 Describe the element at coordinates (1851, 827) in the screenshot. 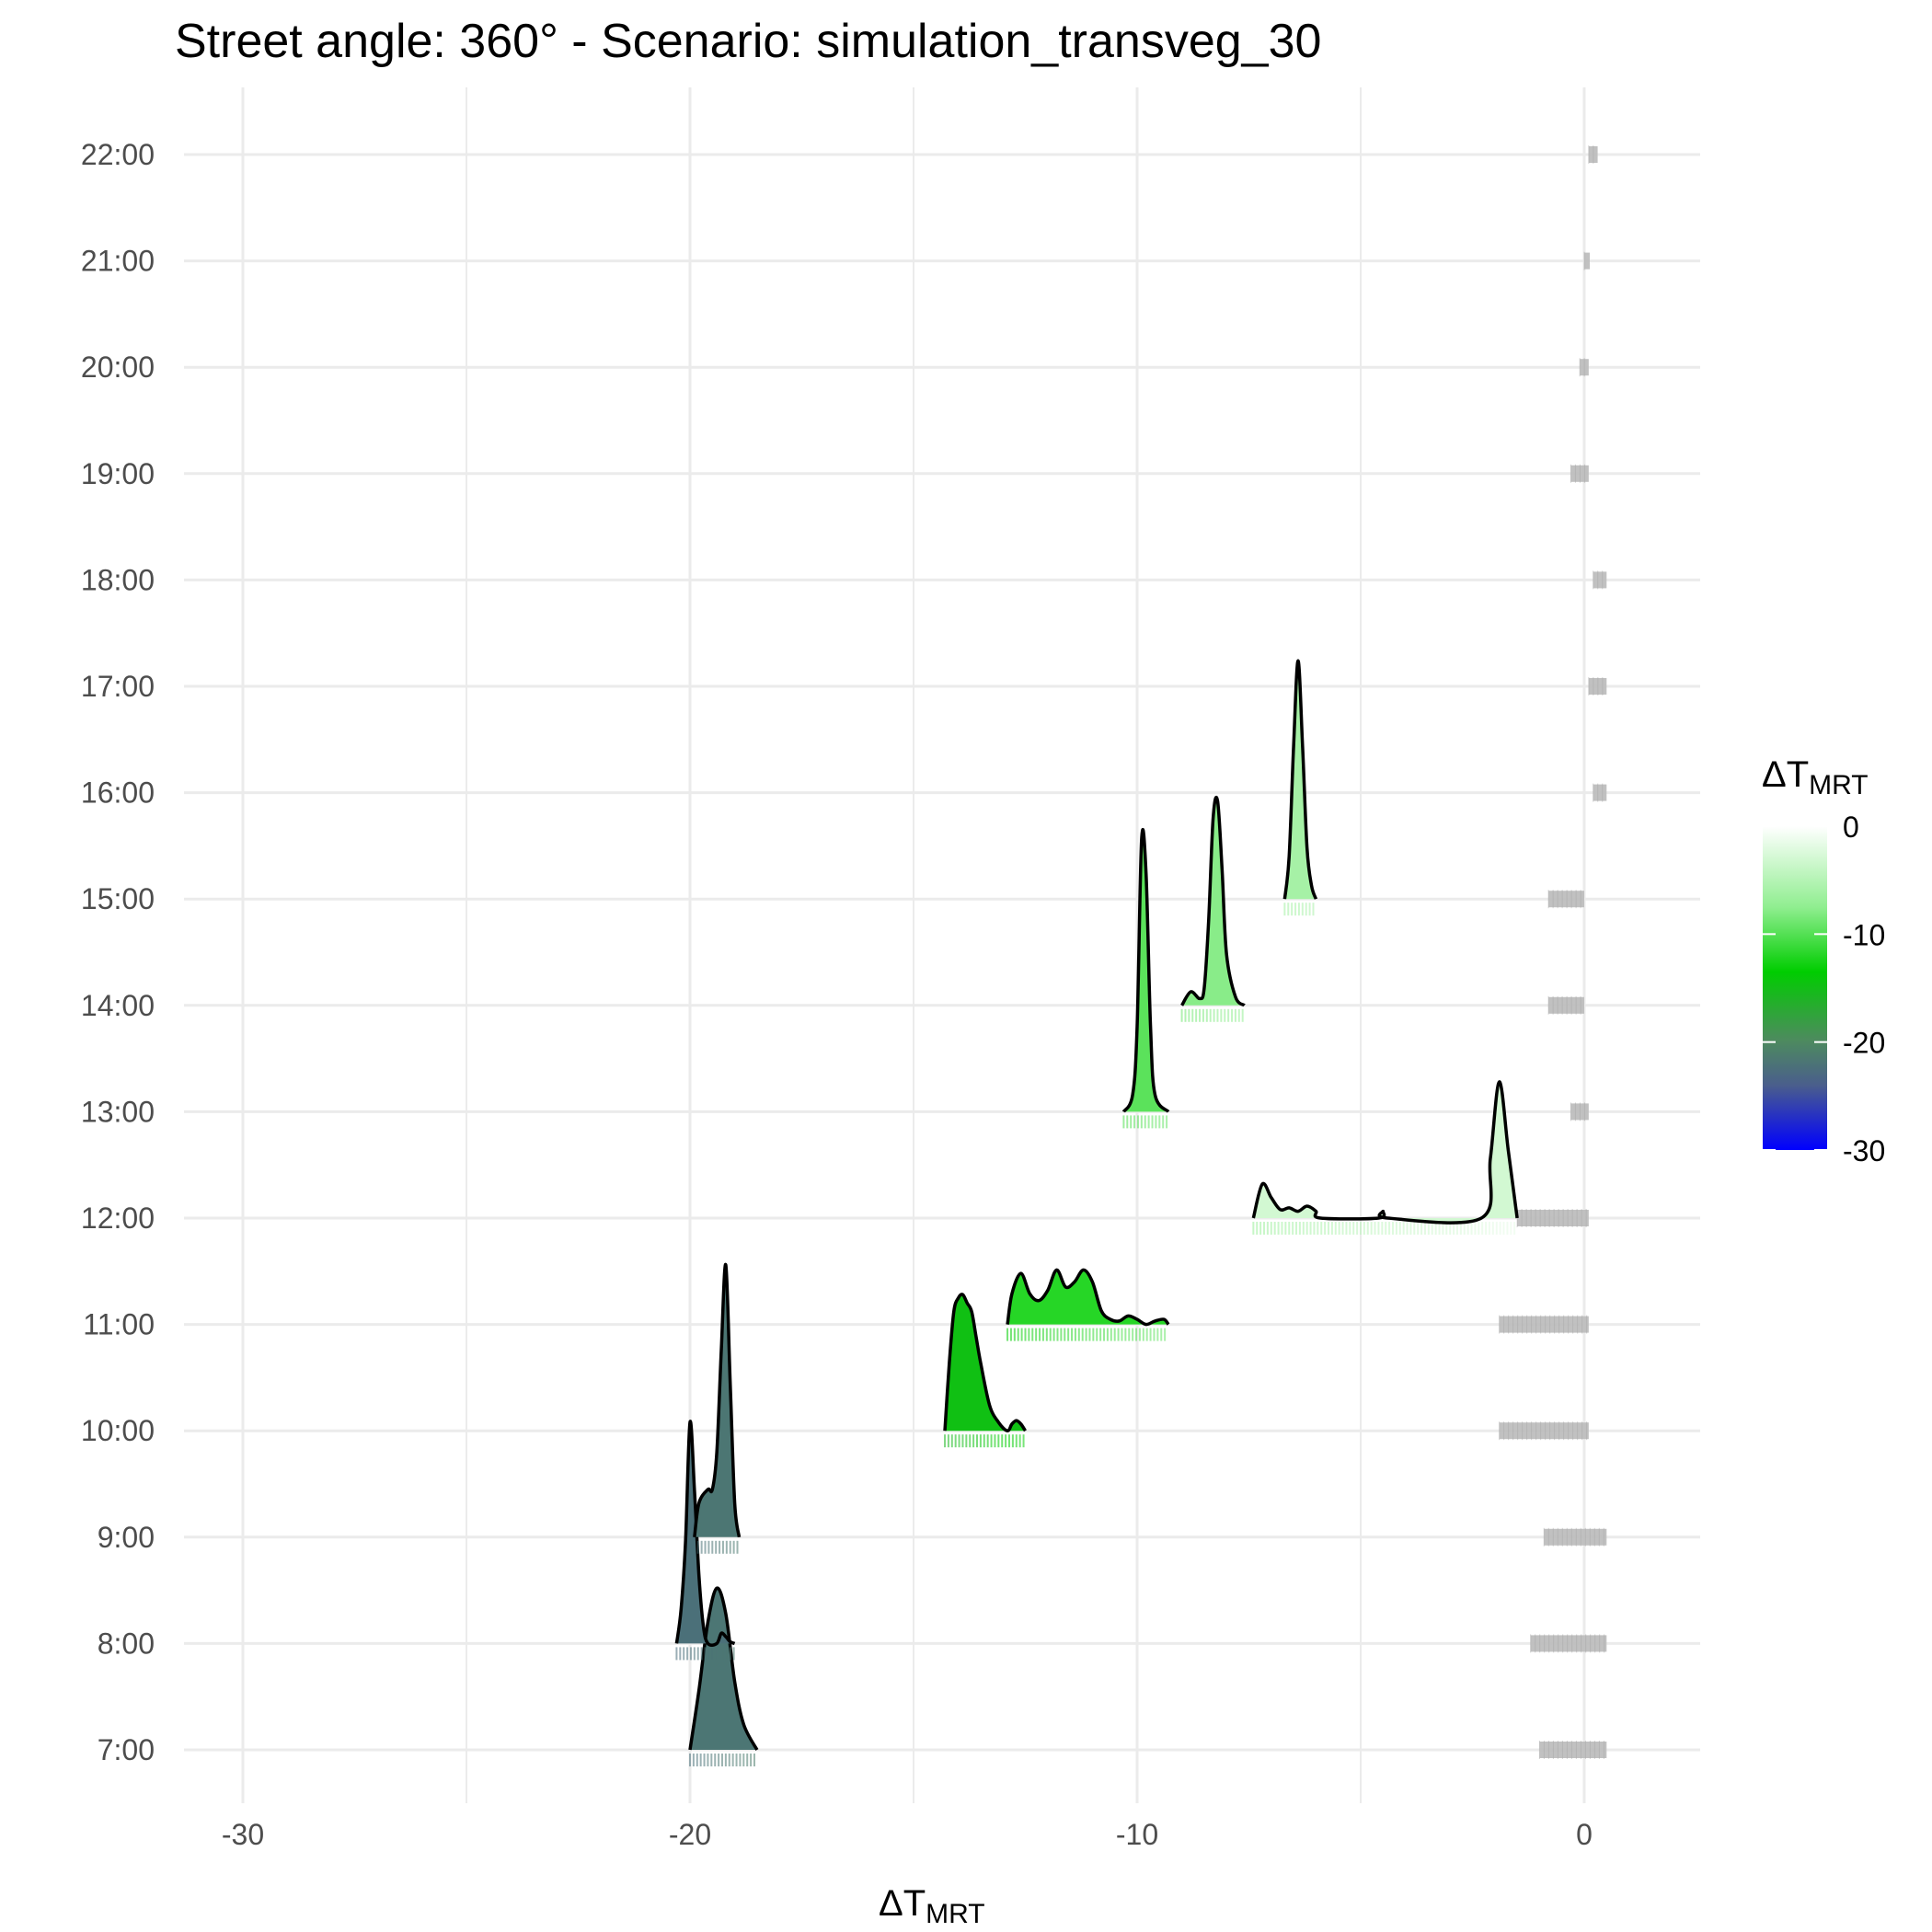

I see `legend-label: 0` at that location.